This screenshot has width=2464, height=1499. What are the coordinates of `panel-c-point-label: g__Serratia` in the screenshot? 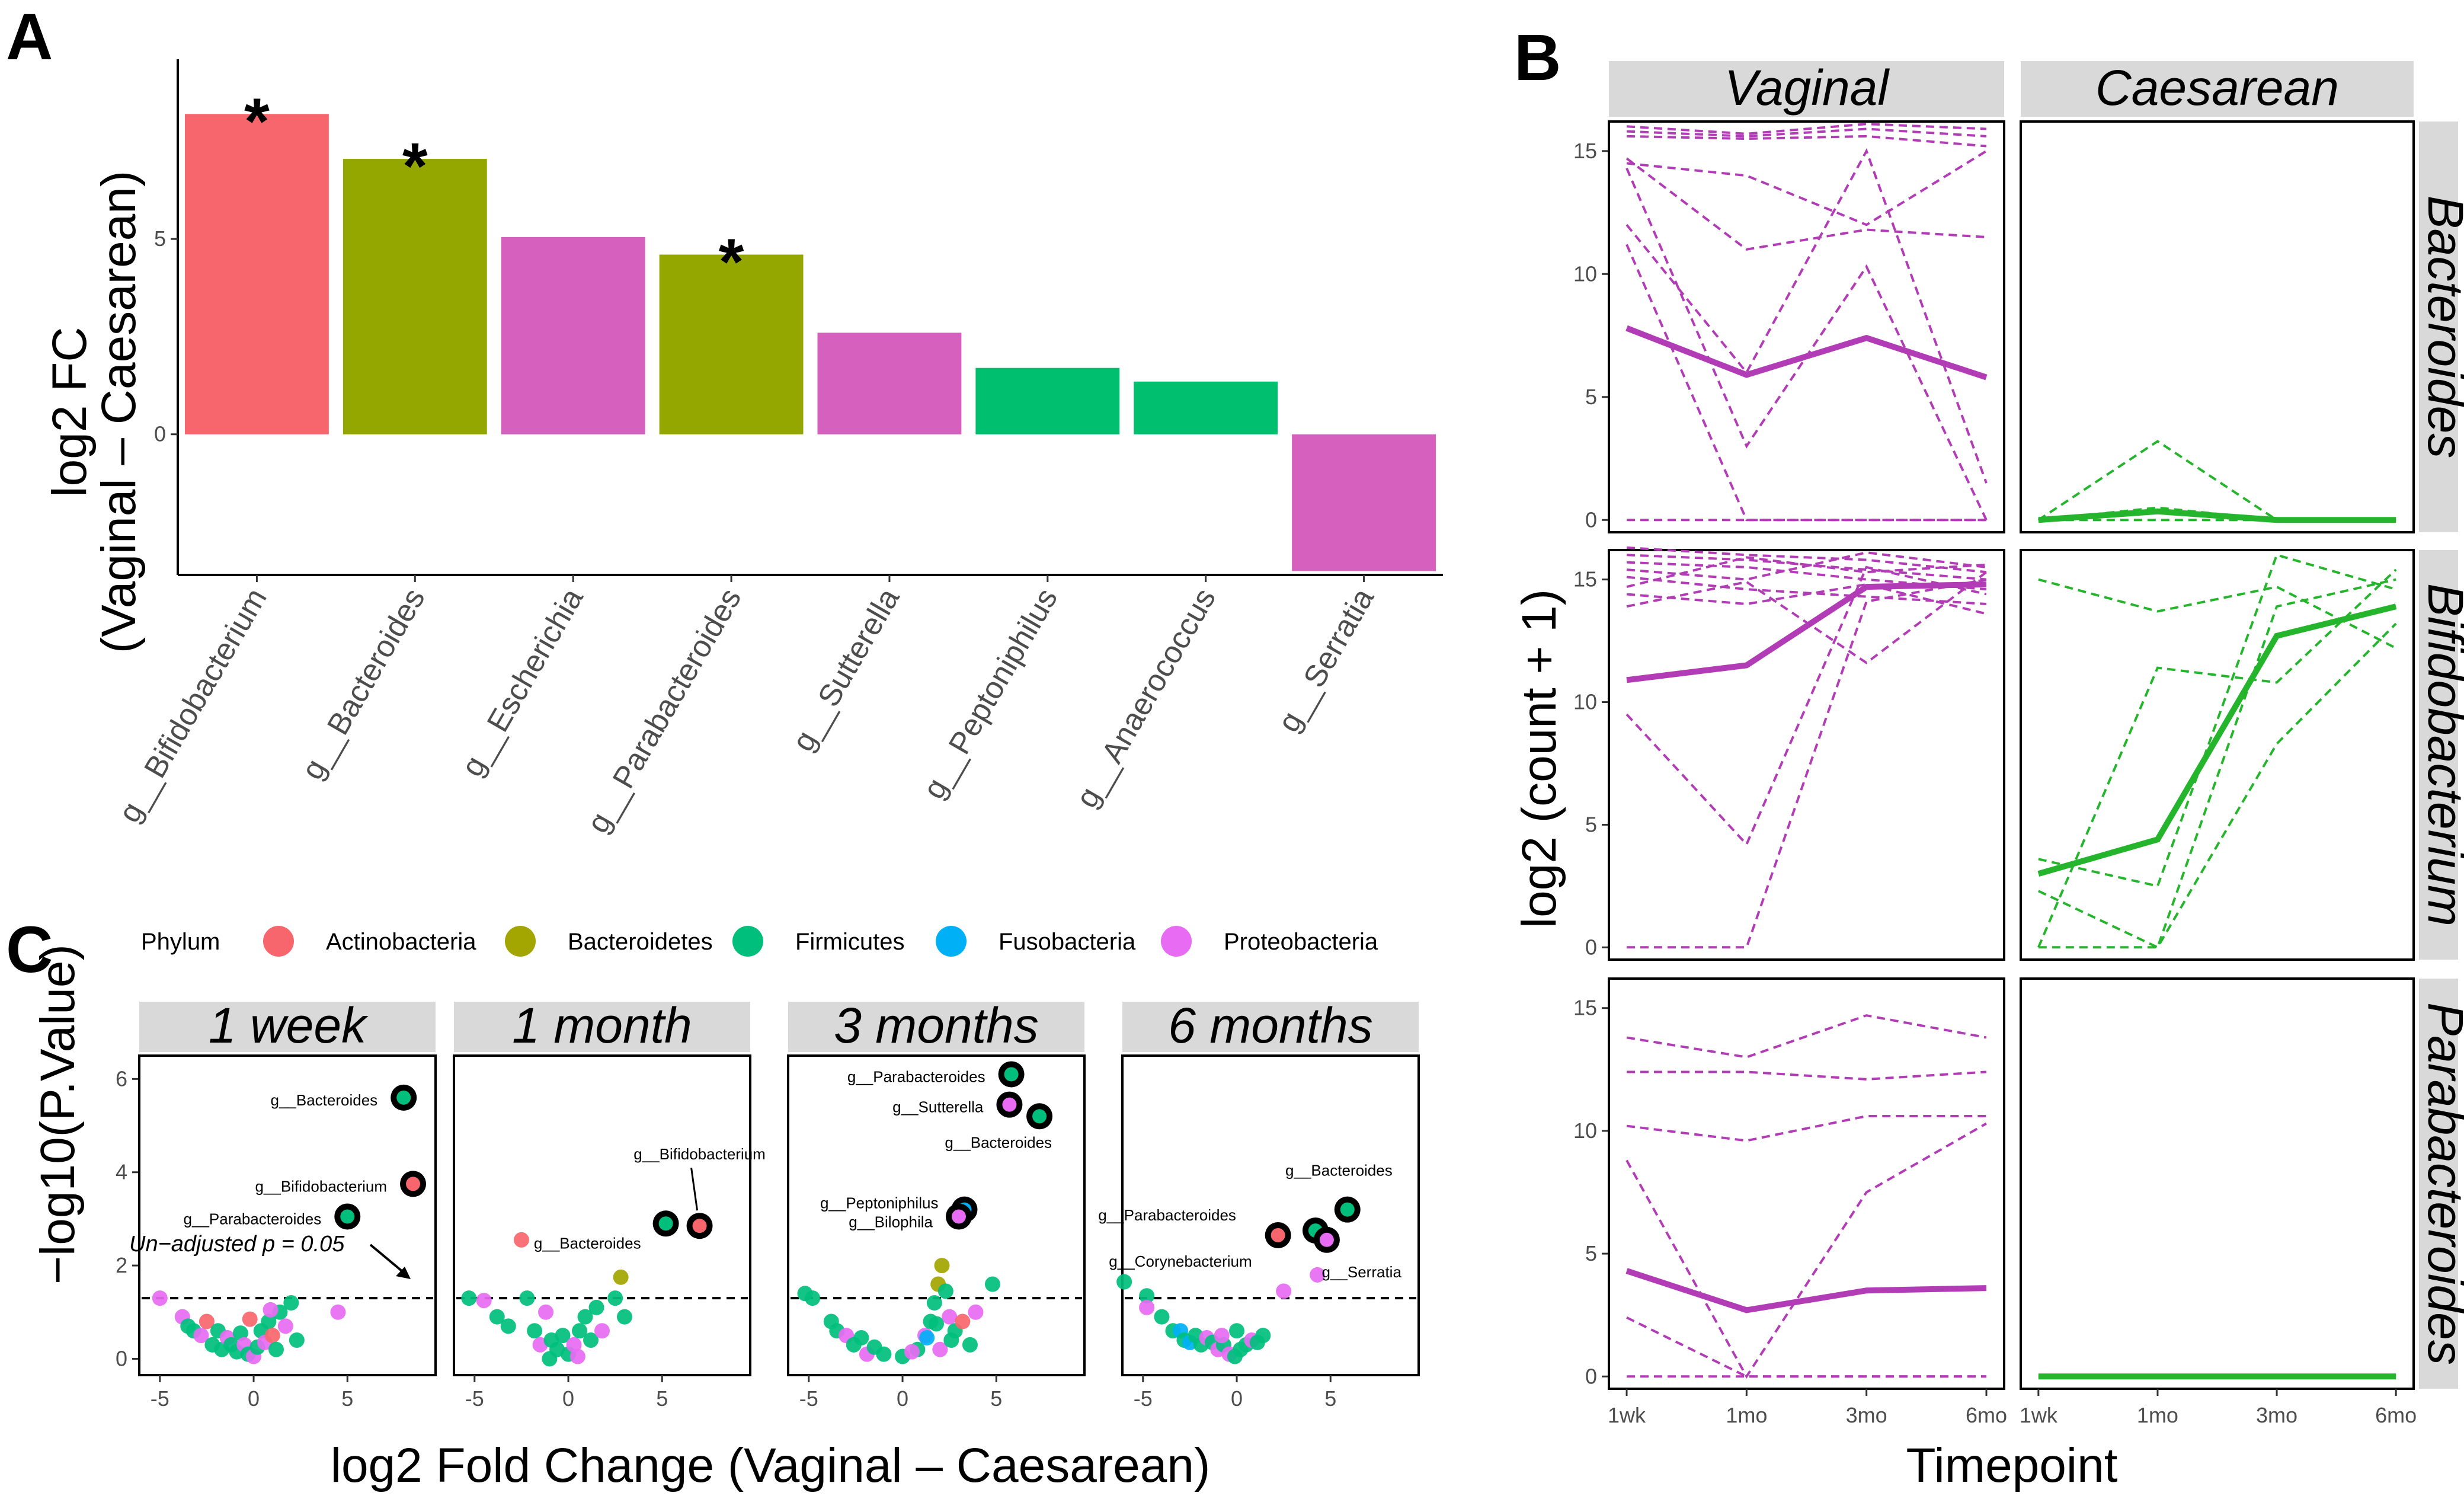 It's located at (1362, 1272).